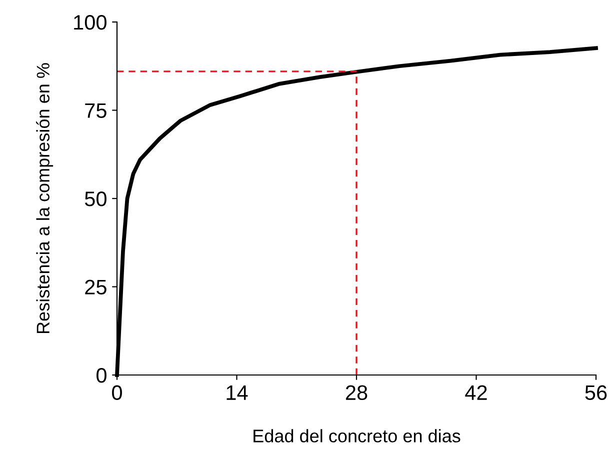 The image size is (613, 460). Describe the element at coordinates (90, 22) in the screenshot. I see `y-tick-label: 100` at that location.